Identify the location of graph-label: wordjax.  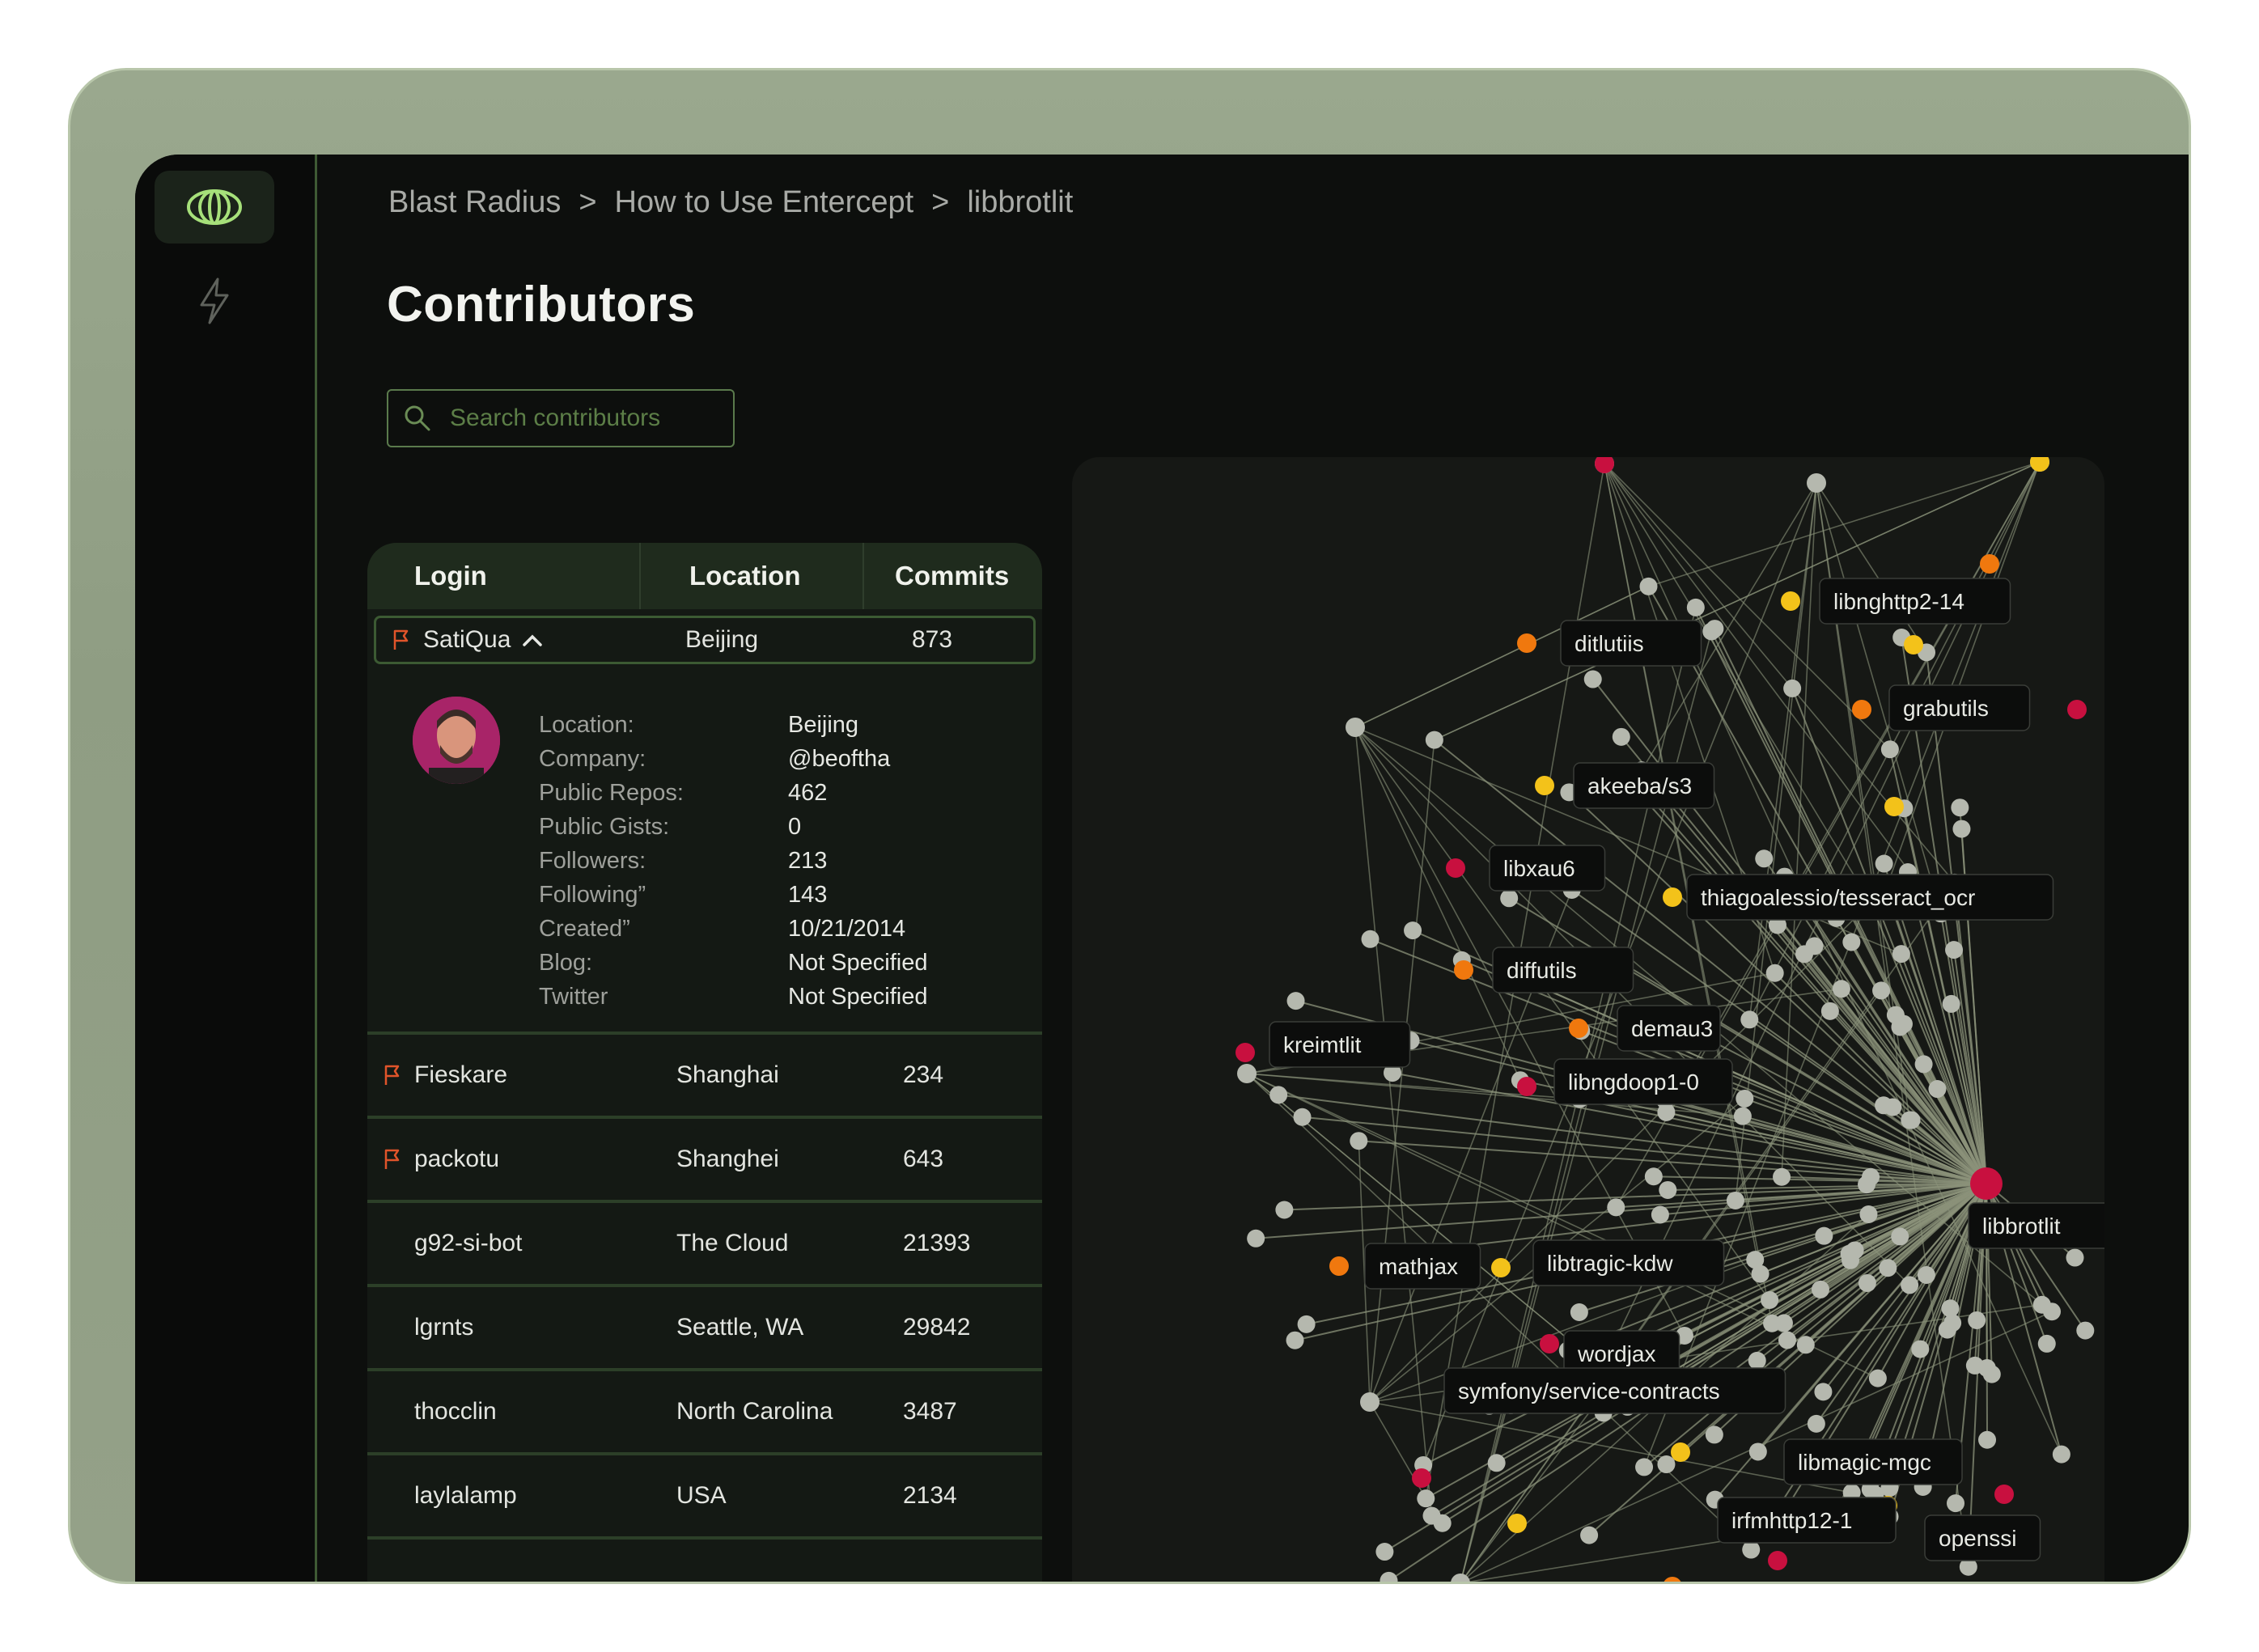
(1621, 1353).